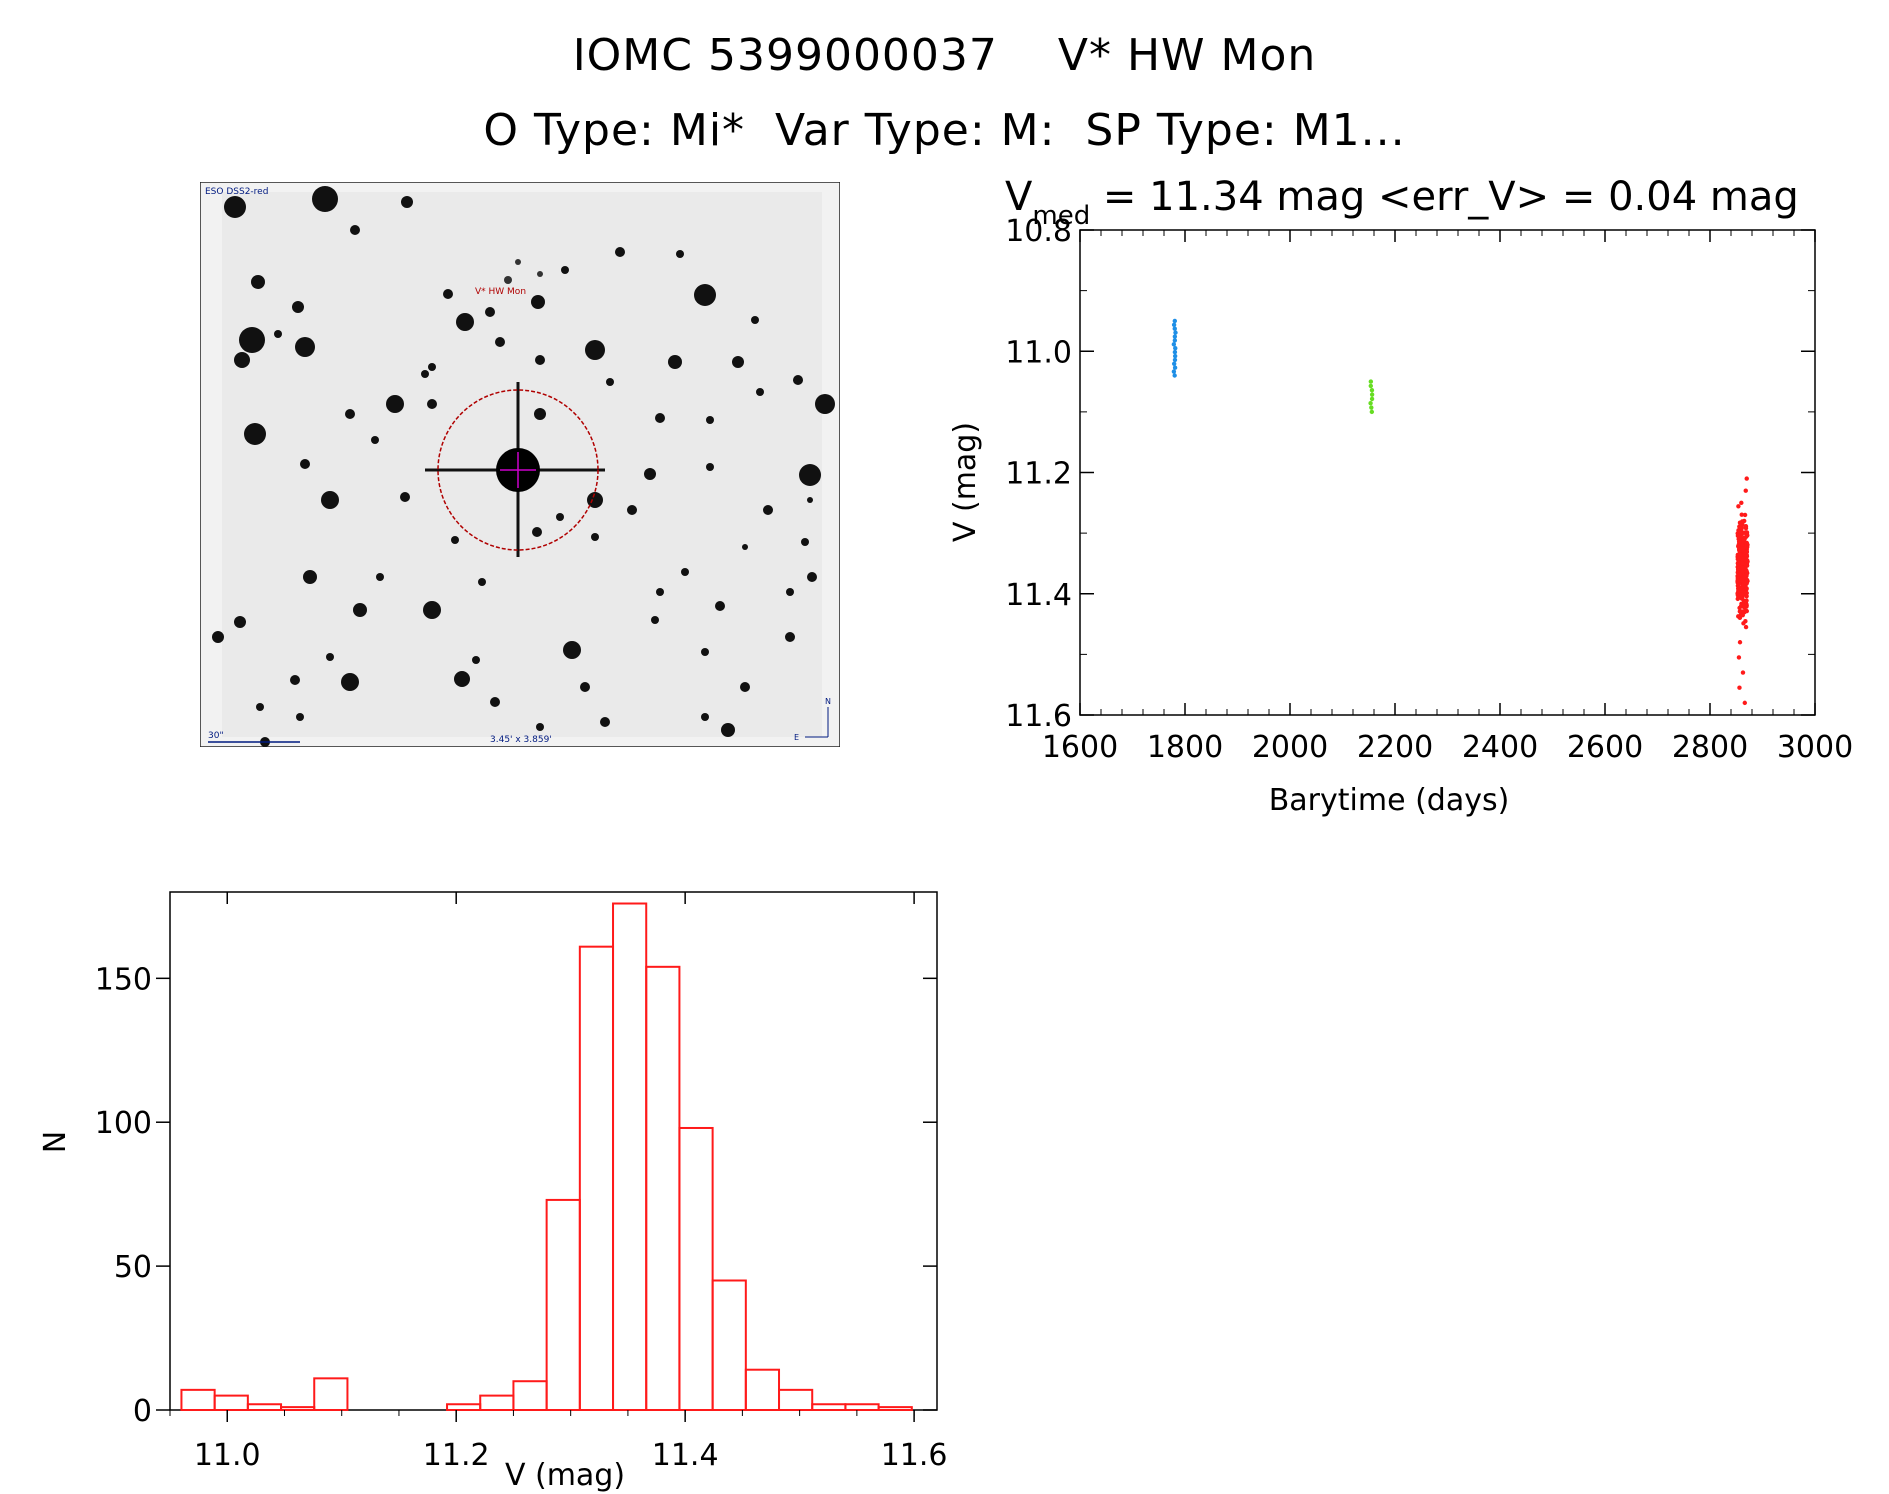 This screenshot has width=1889, height=1494. I want to click on lc-title-rest: = 11.34 mag <err_V> = 0.04 mag, so click(1444, 197).